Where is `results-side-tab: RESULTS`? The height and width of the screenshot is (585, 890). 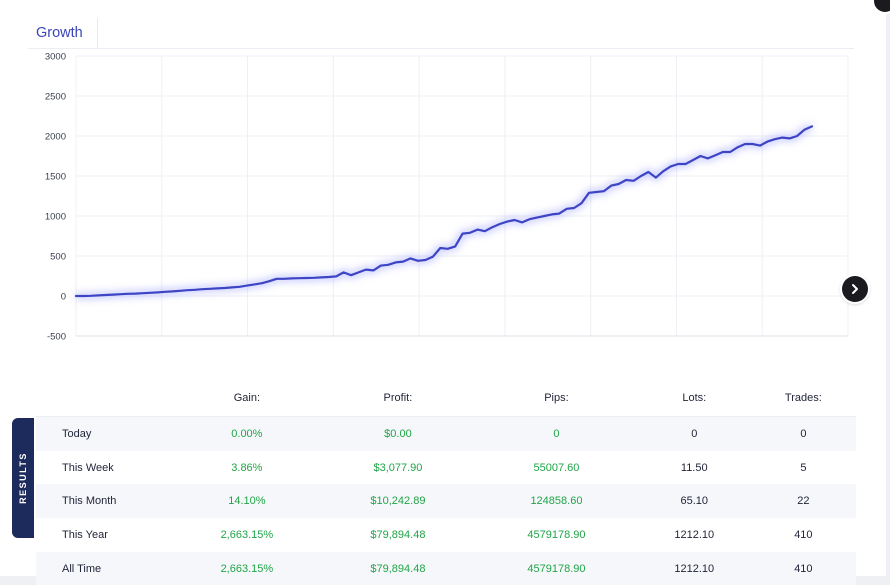 results-side-tab: RESULTS is located at coordinates (23, 478).